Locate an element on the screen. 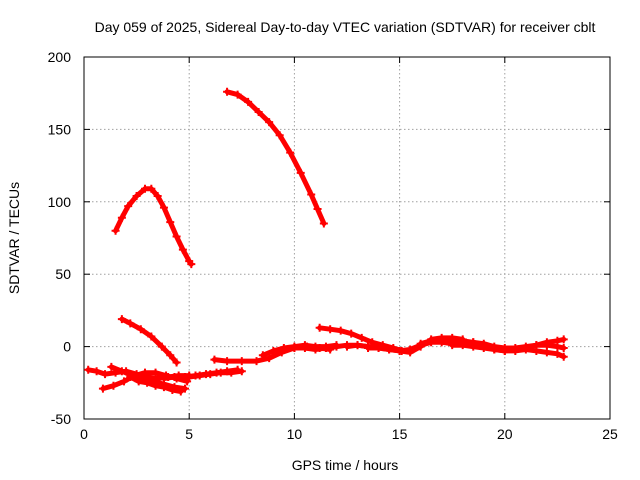 The width and height of the screenshot is (640, 480). y-tick-label: 100 is located at coordinates (60, 202).